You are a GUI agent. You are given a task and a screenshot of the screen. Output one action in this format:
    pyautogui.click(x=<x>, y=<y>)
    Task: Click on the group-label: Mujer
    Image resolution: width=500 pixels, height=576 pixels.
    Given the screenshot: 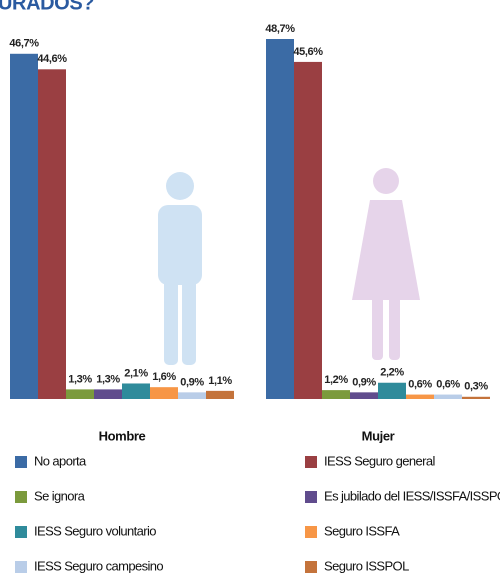 What is the action you would take?
    pyautogui.click(x=378, y=435)
    